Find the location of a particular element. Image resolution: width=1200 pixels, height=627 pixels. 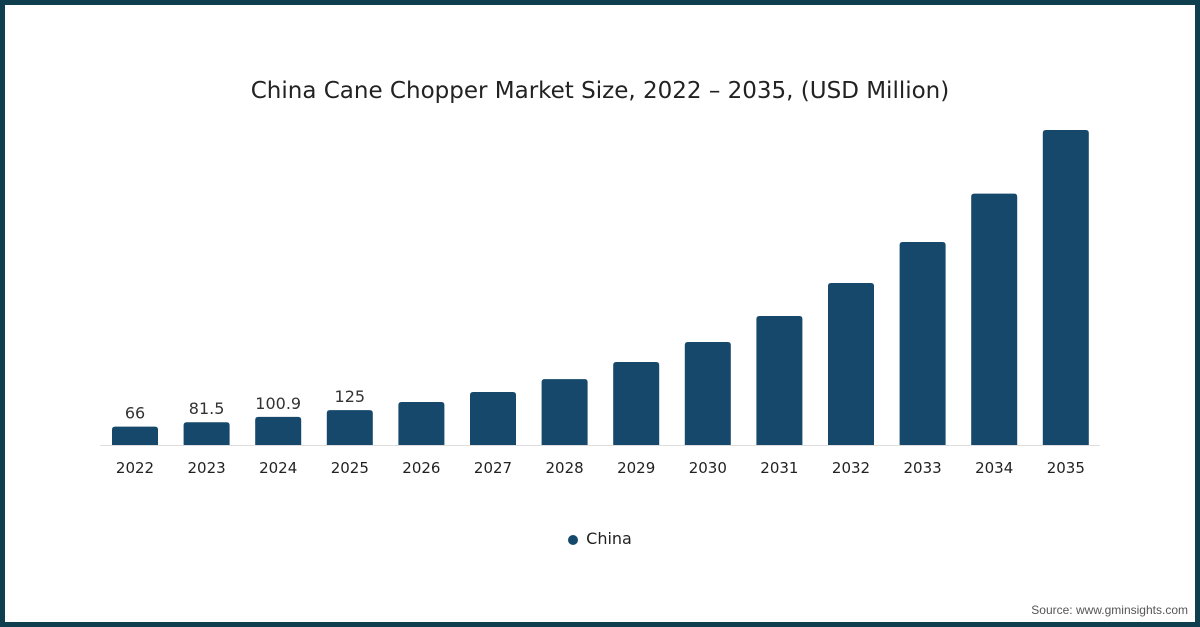

data-label: 125 is located at coordinates (350, 396).